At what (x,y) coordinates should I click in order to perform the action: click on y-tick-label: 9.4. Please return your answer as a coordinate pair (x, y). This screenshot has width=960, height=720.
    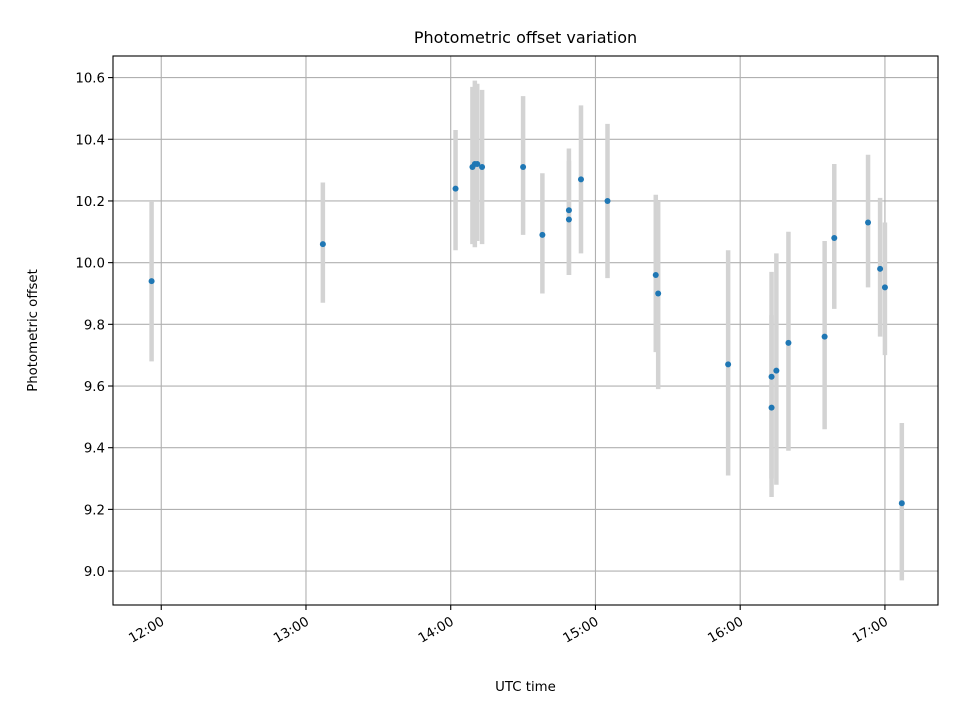
    Looking at the image, I should click on (94, 449).